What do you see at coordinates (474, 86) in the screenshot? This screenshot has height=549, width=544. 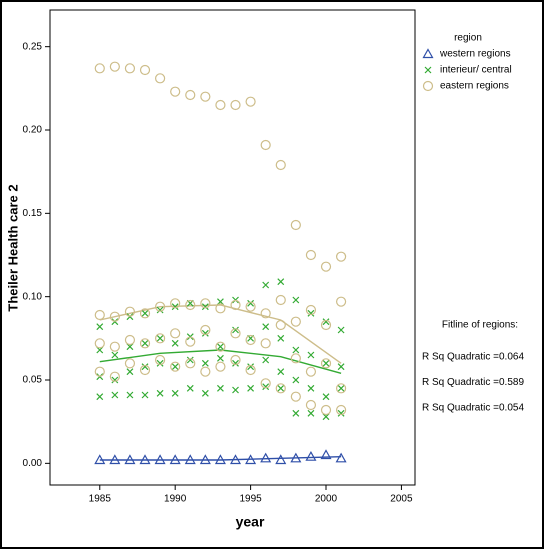 I see `legend-label: eastern regions` at bounding box center [474, 86].